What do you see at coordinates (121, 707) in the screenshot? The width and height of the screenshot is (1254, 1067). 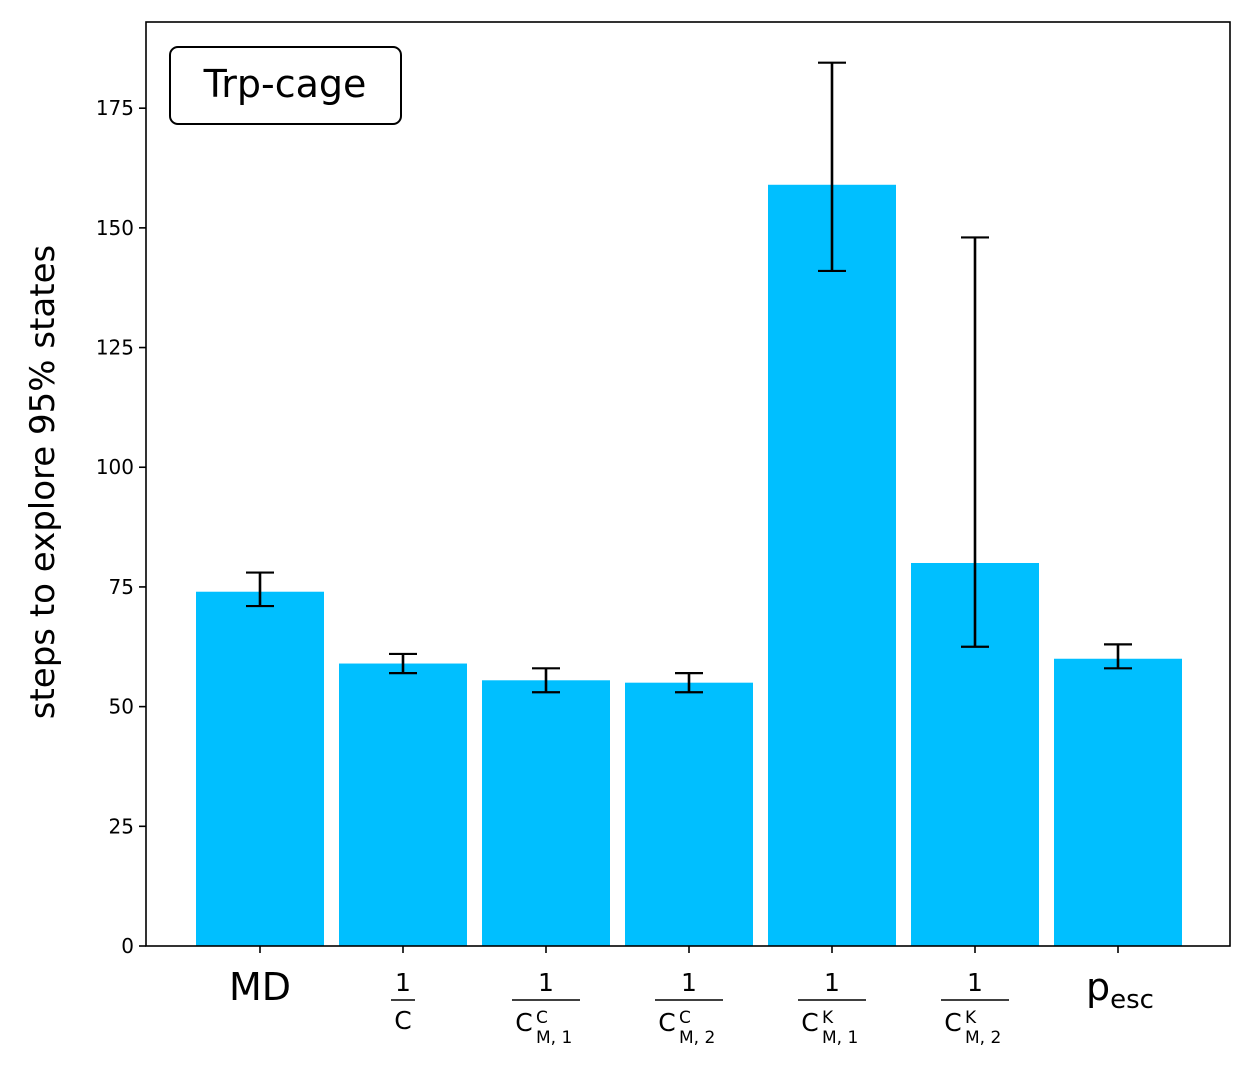 I see `y-tick-label: 50` at bounding box center [121, 707].